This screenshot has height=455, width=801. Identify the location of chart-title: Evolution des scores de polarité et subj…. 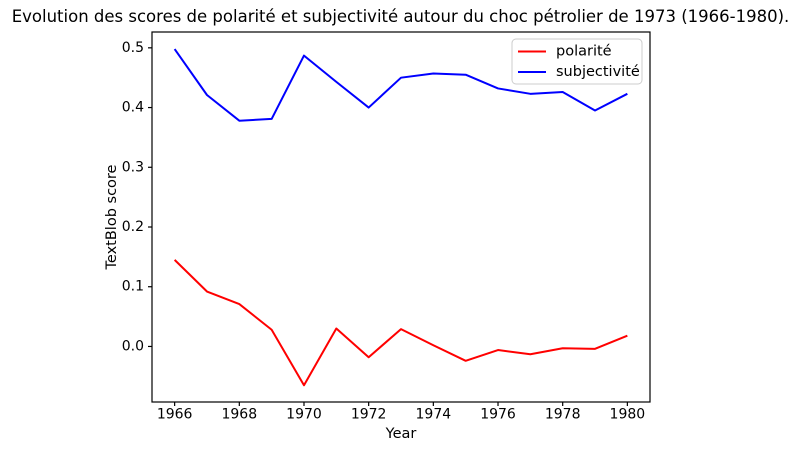
(400, 16).